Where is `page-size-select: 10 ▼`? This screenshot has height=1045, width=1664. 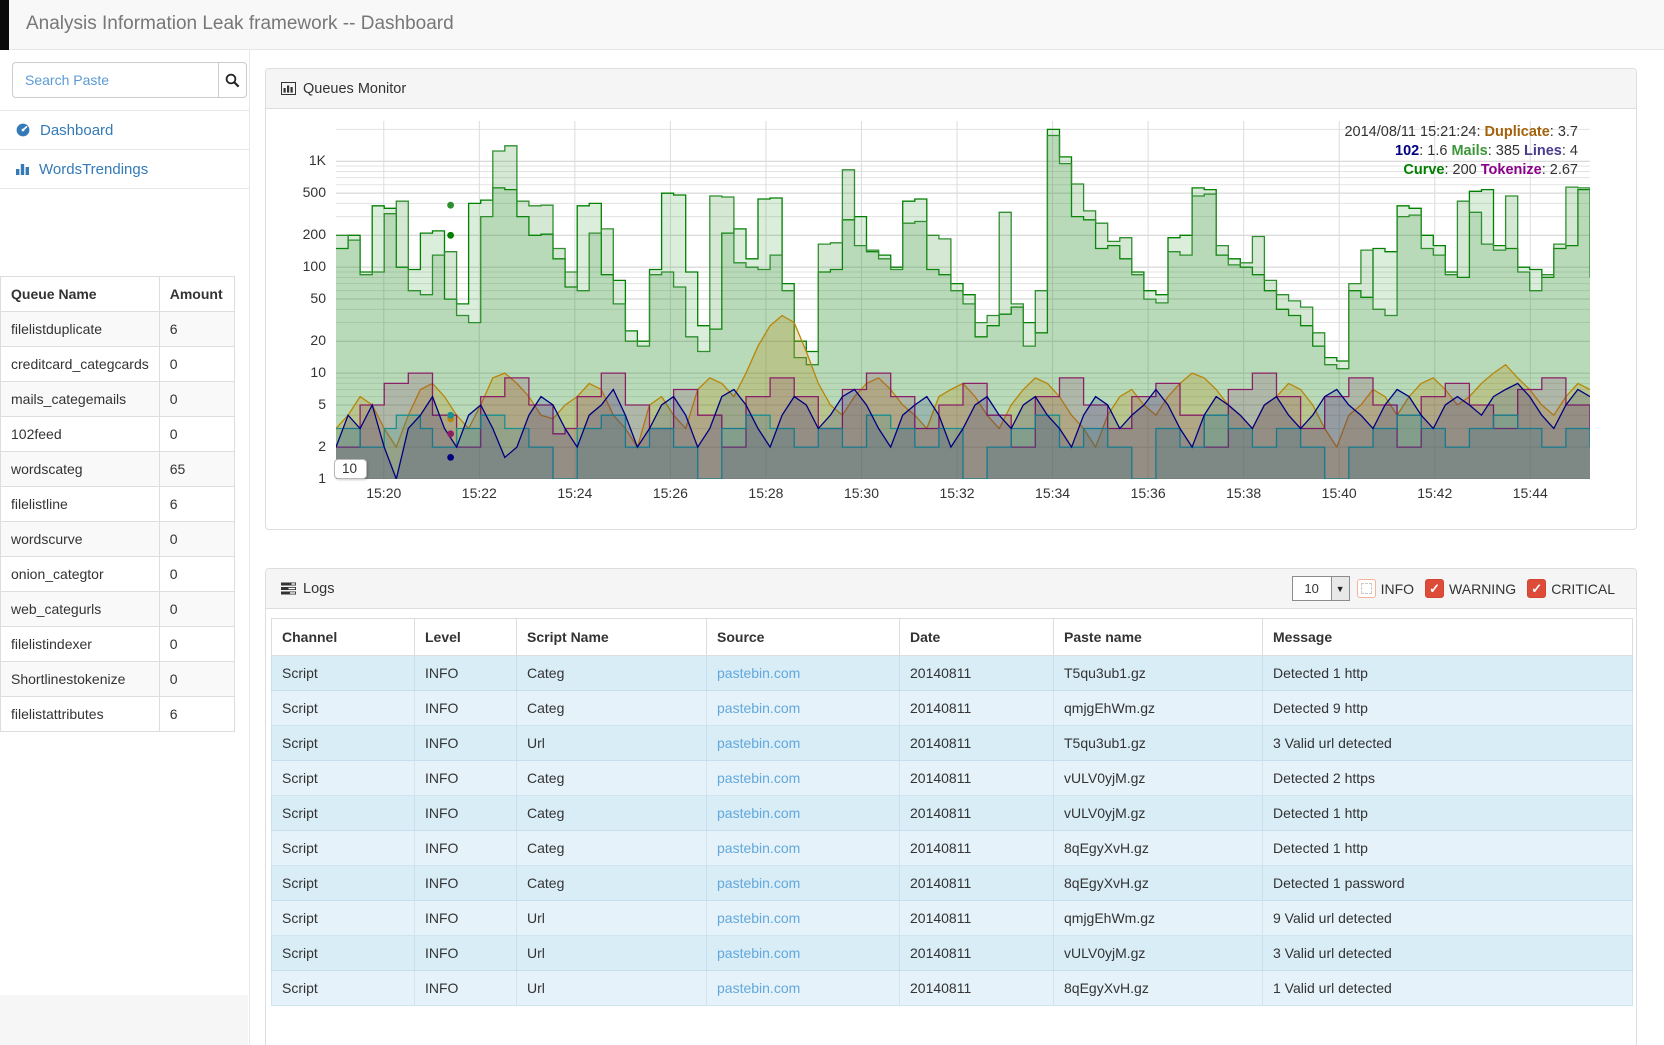 page-size-select: 10 ▼ is located at coordinates (1320, 588).